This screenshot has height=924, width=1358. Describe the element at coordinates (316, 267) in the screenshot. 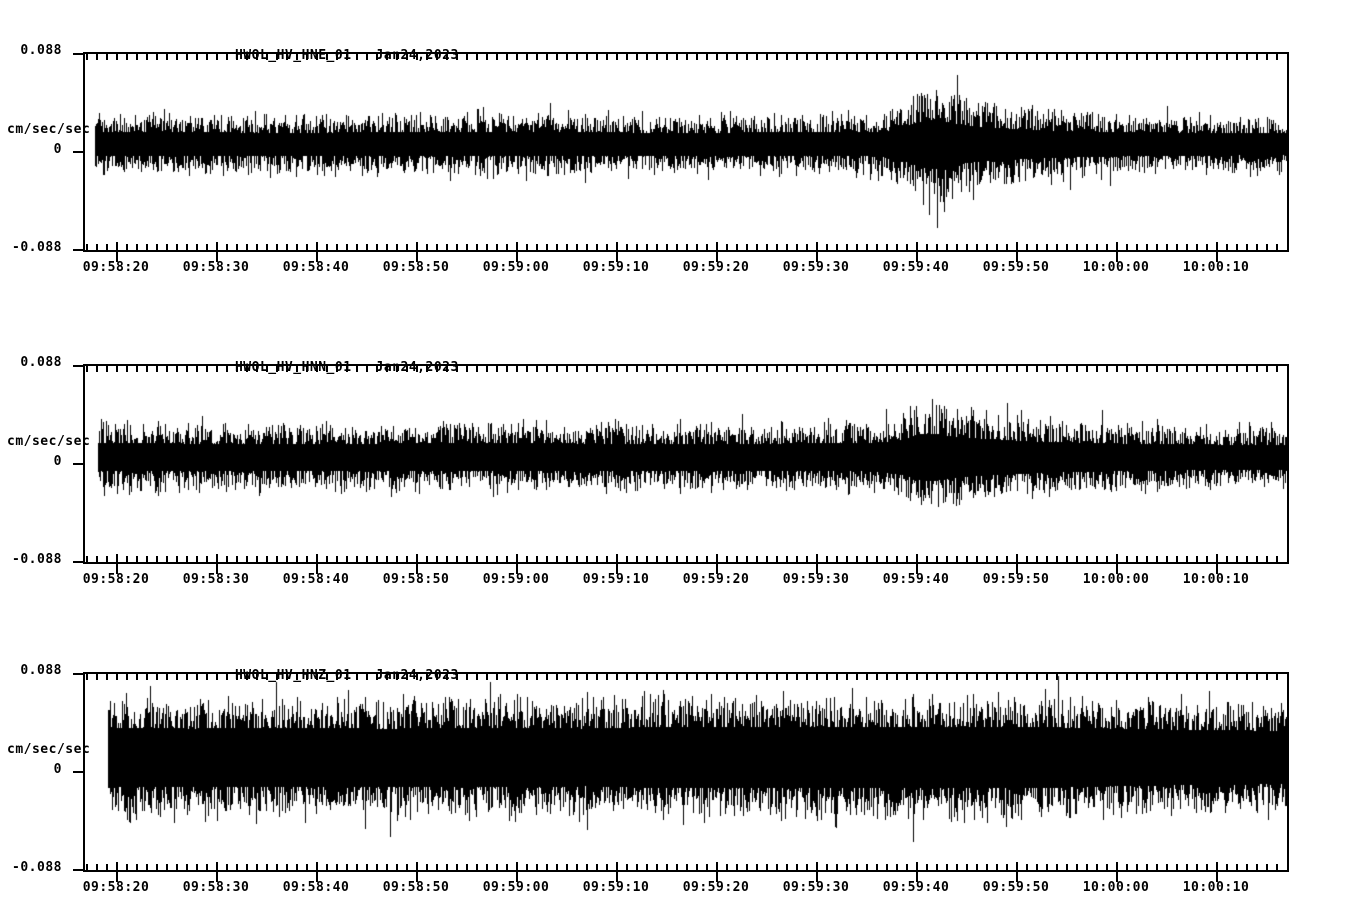

I see `x-axis-tick-label: 09:58:40` at that location.